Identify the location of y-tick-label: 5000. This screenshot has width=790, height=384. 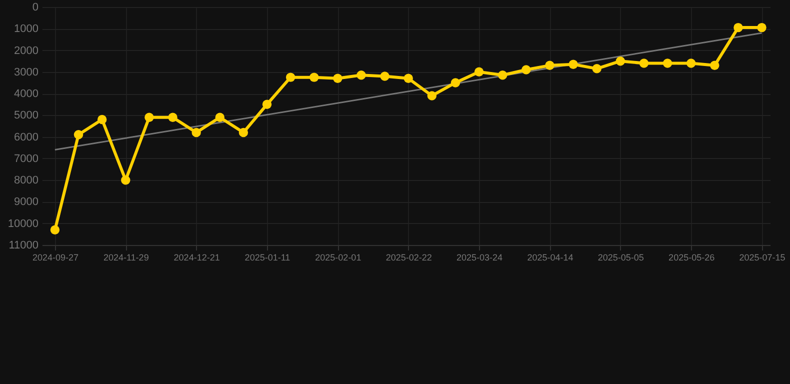
(26, 116).